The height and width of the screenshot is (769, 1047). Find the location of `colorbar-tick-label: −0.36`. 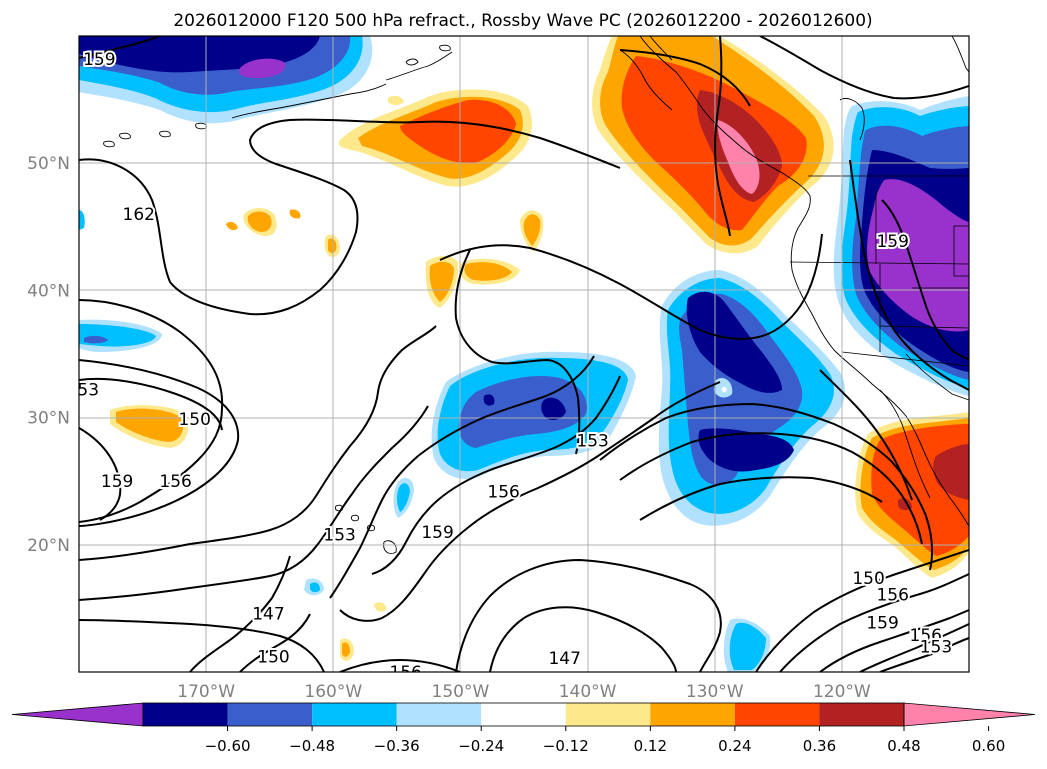

colorbar-tick-label: −0.36 is located at coordinates (397, 746).